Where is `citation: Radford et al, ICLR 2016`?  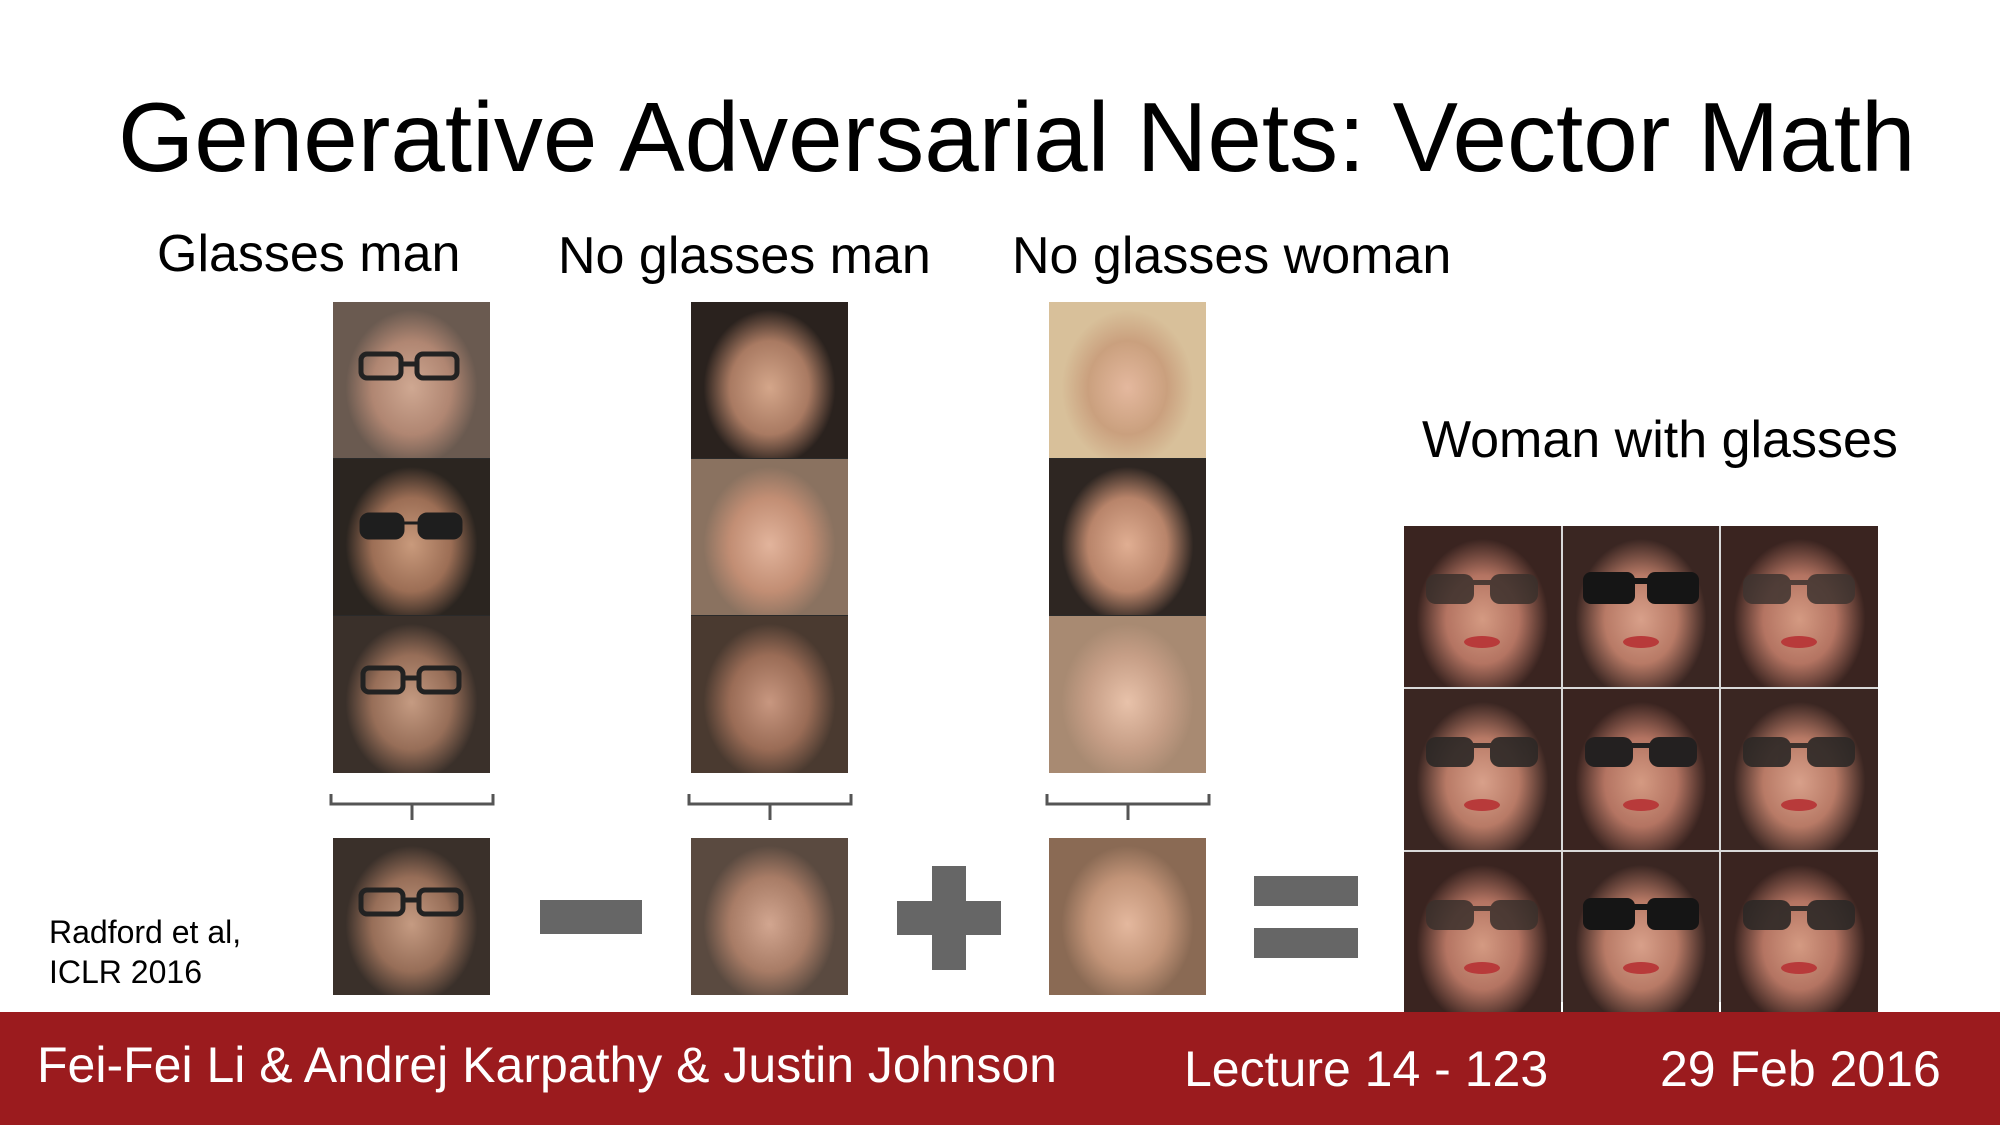 citation: Radford et al, ICLR 2016 is located at coordinates (145, 952).